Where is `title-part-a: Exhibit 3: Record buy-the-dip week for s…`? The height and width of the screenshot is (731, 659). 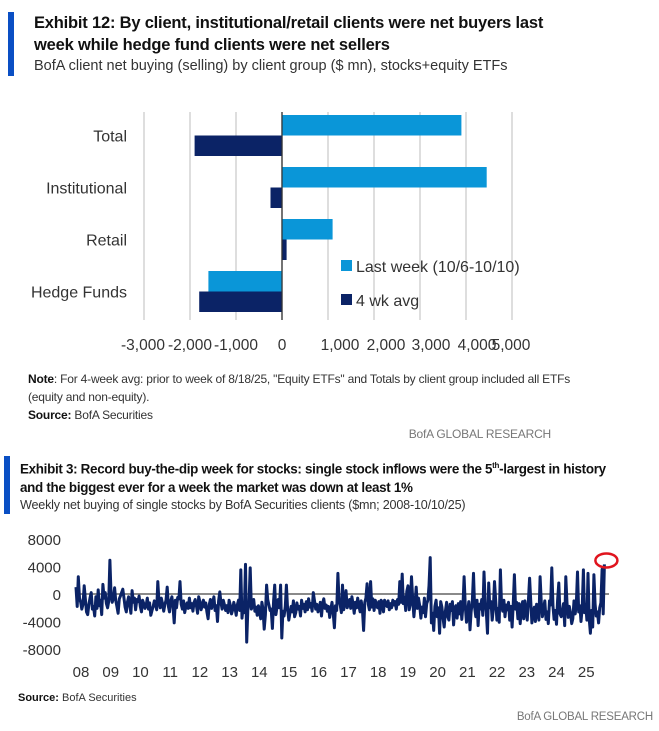
title-part-a: Exhibit 3: Record buy-the-dip week for s… is located at coordinates (256, 469).